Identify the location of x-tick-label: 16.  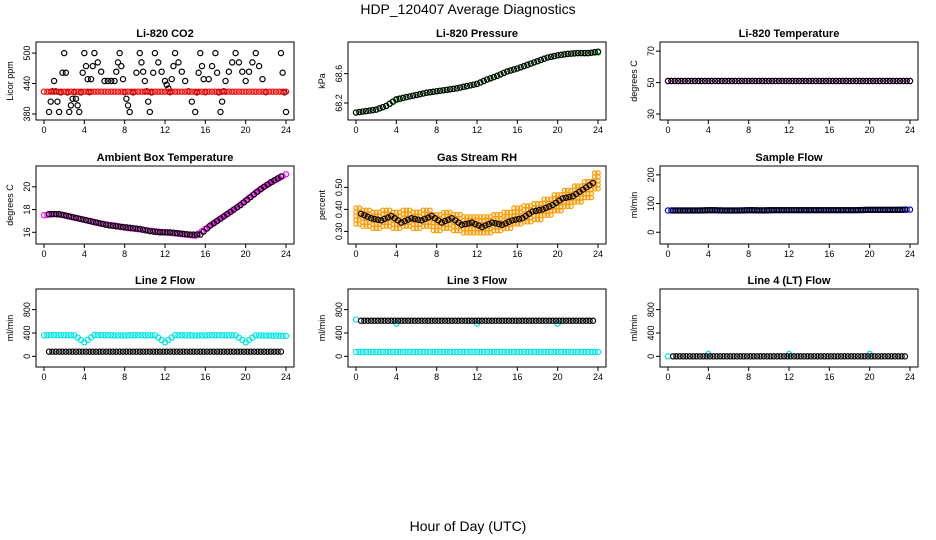
(205, 254).